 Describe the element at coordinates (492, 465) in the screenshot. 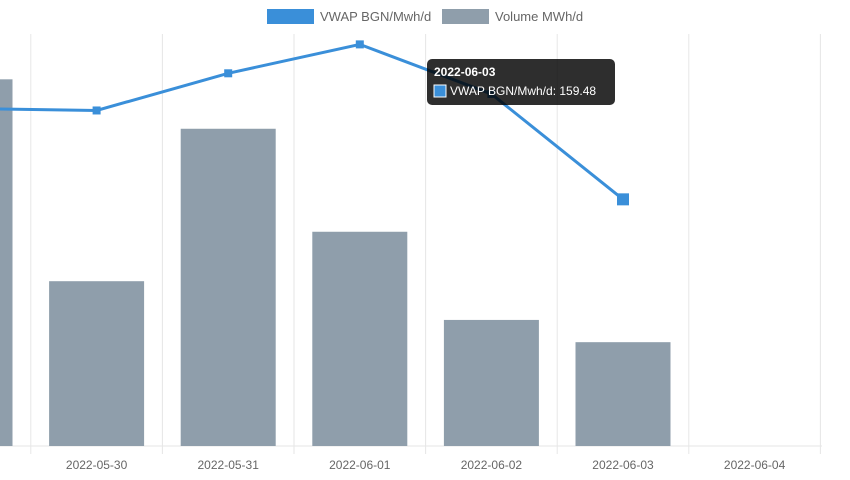

I see `x-tick-label: 2022-06-02` at that location.